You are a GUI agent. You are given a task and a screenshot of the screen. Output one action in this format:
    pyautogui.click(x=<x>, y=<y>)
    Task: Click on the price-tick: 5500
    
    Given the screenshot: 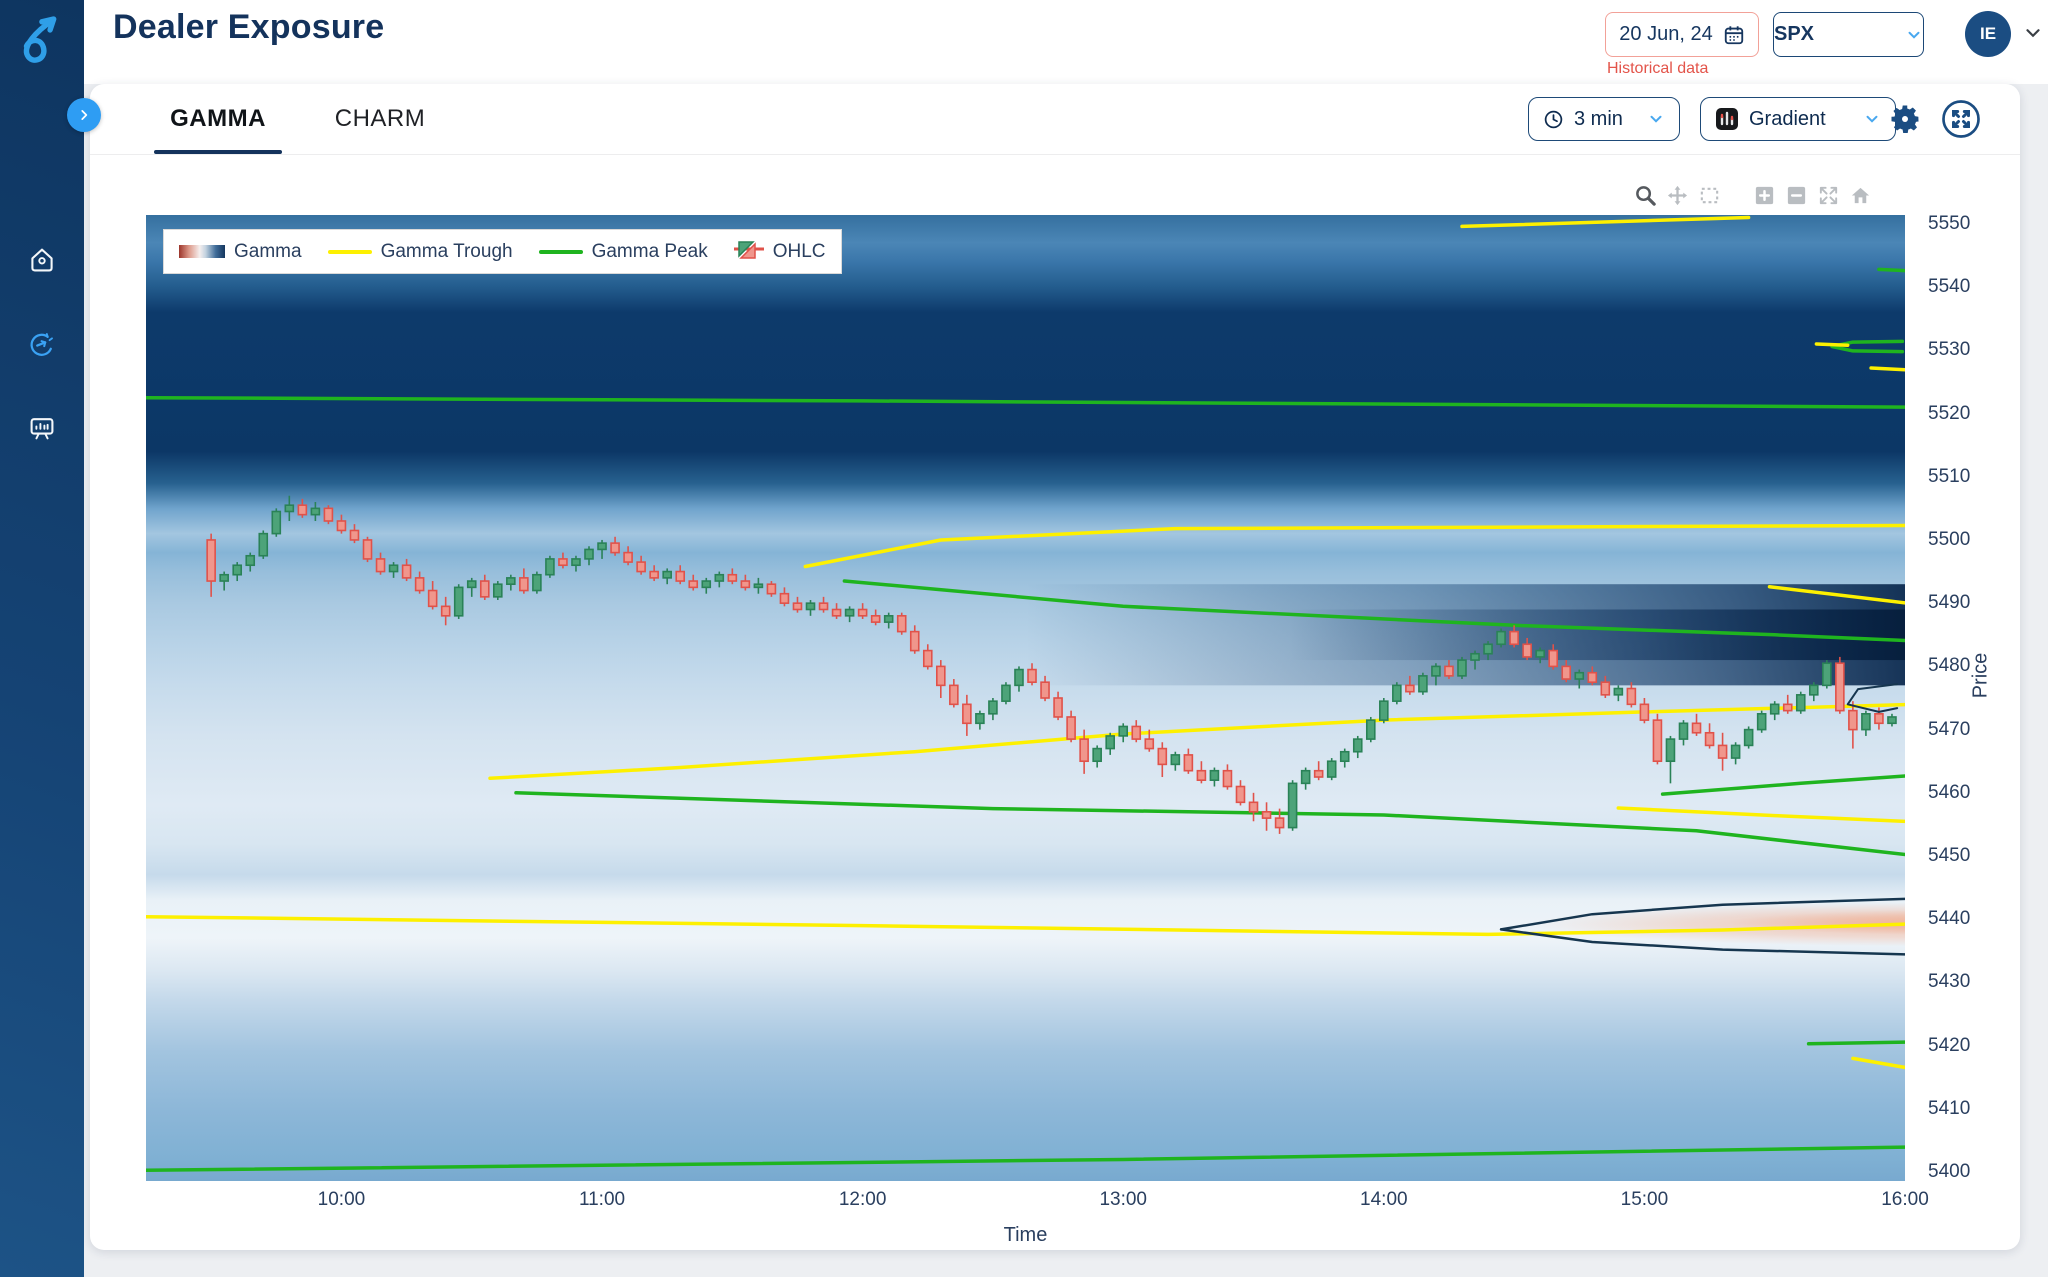 What is the action you would take?
    pyautogui.click(x=1949, y=539)
    